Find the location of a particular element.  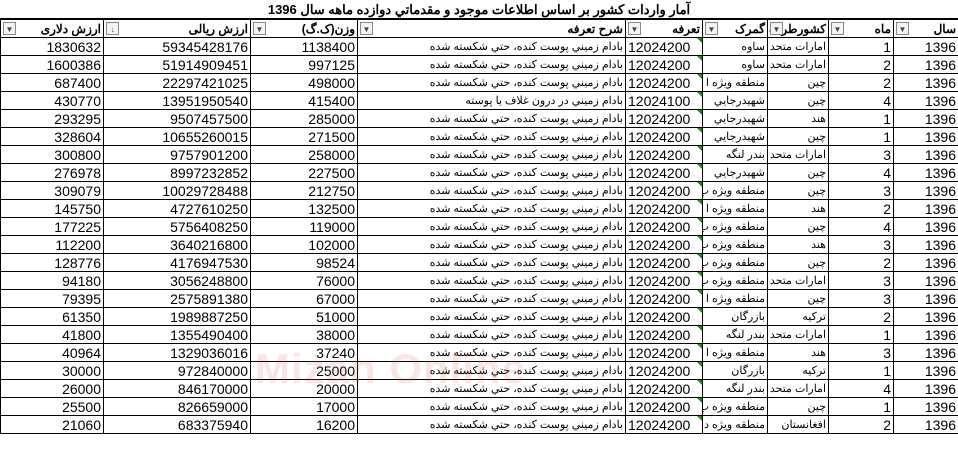

dollar-value-cell: 177225 is located at coordinates (52, 226).